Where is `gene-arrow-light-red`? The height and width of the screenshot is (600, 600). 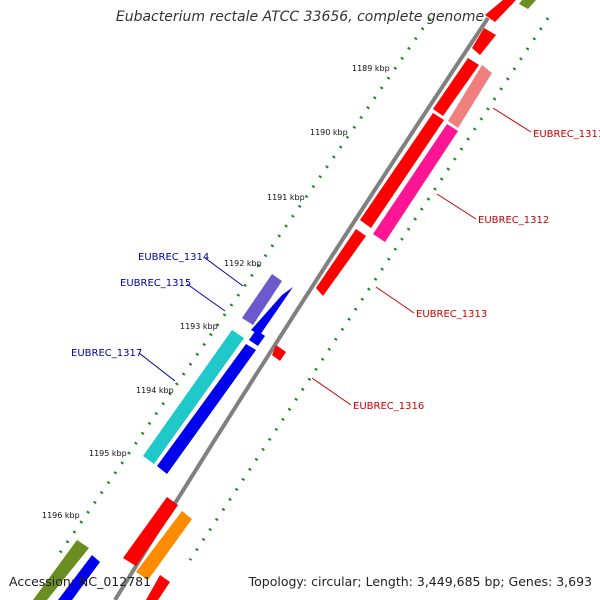
gene-arrow-light-red is located at coordinates (470, 96).